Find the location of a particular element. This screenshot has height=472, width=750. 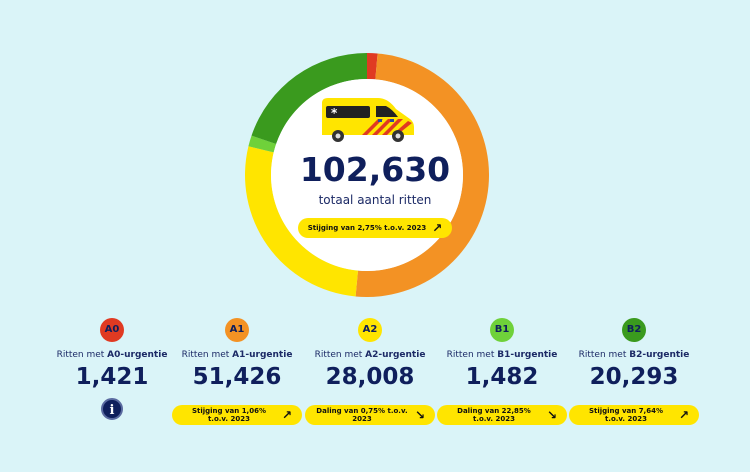

label-urgency: A0-urgentie is located at coordinates (137, 355).